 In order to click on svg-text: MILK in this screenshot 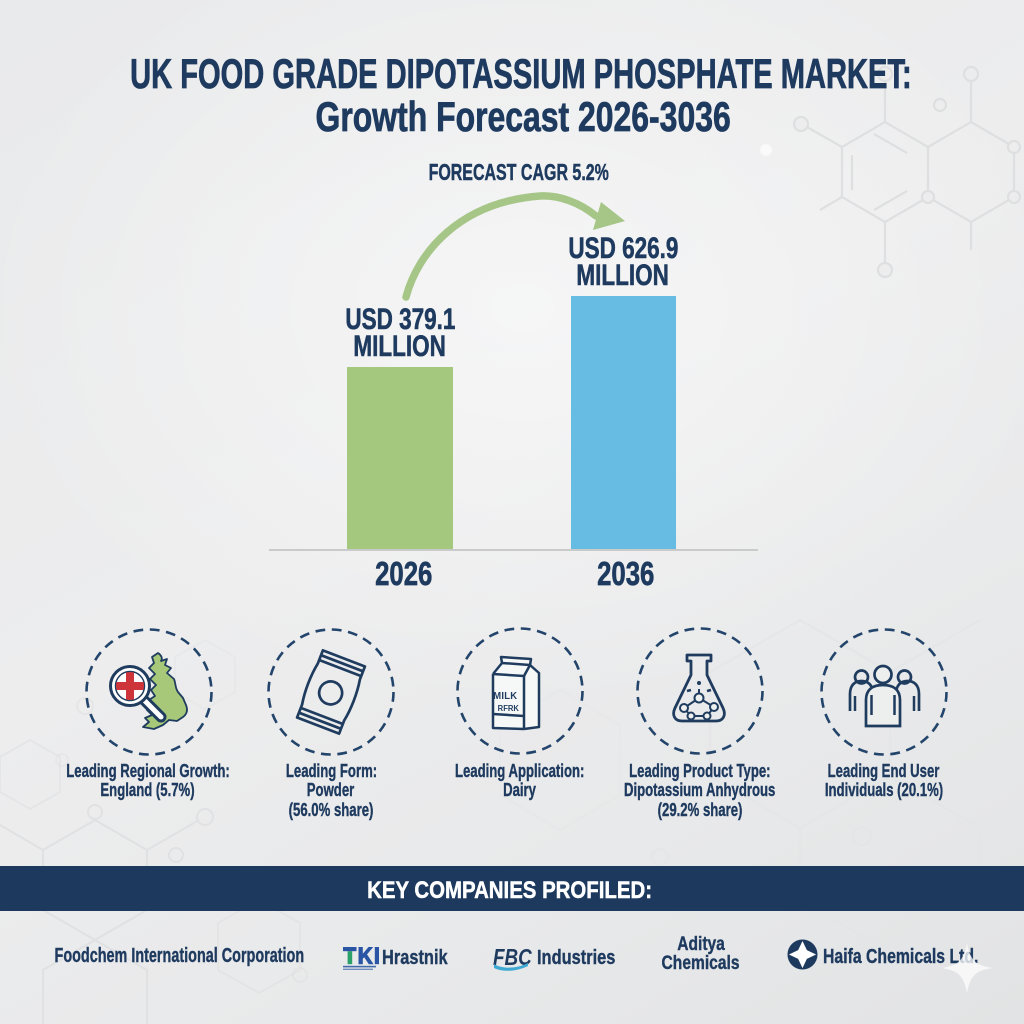, I will do `click(505, 697)`.